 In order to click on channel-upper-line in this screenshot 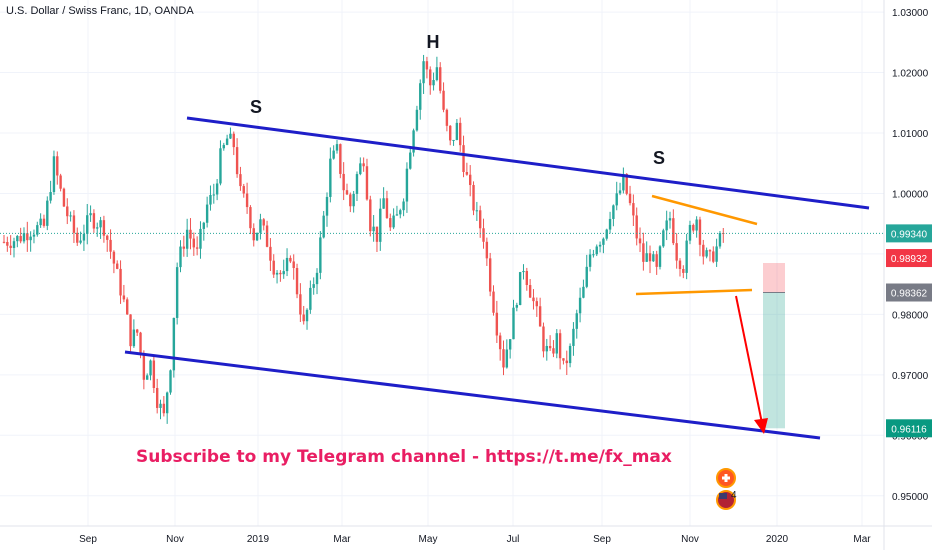, I will do `click(528, 163)`.